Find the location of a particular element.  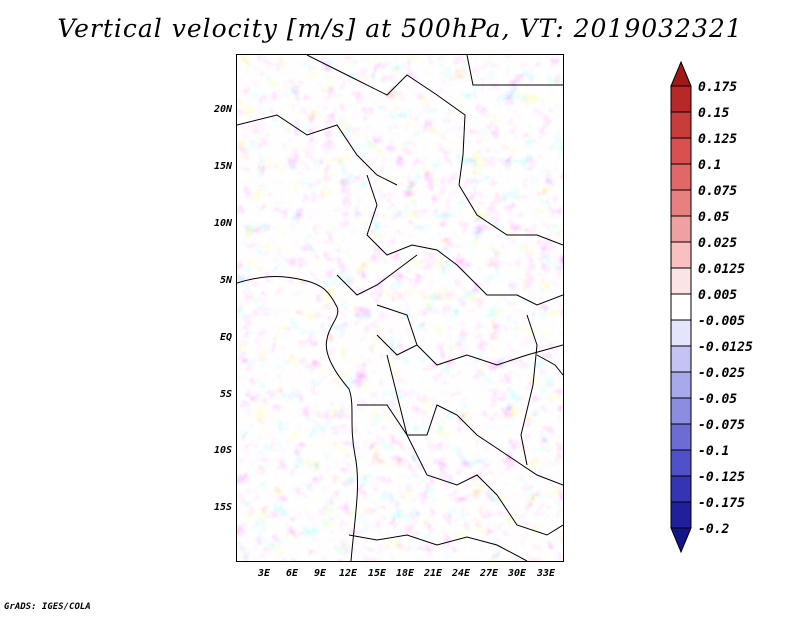

x-label-12e: 12E is located at coordinates (348, 573).